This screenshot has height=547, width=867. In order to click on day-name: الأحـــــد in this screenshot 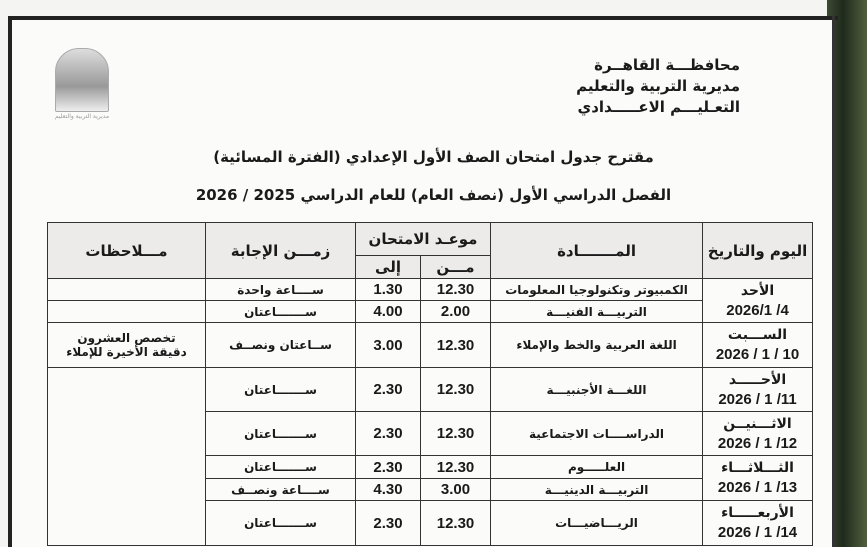, I will do `click(757, 379)`.